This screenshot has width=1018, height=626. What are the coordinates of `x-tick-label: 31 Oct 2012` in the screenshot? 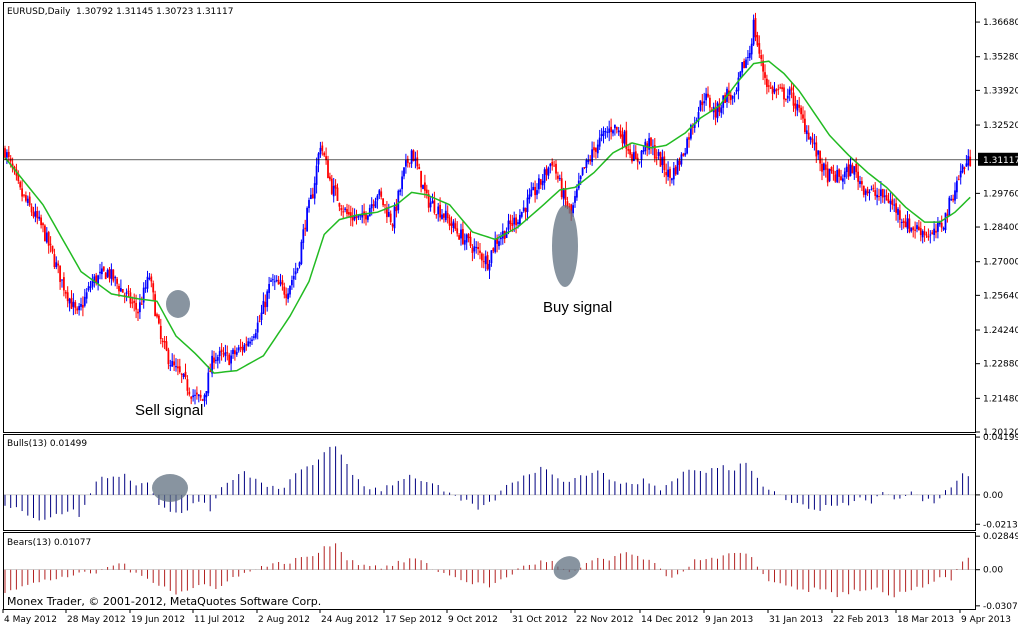 It's located at (540, 620).